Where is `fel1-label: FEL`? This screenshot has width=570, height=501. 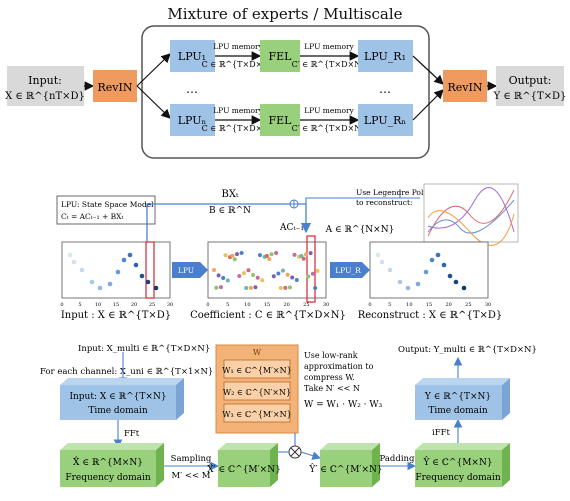
fel1-label: FEL is located at coordinates (281, 56).